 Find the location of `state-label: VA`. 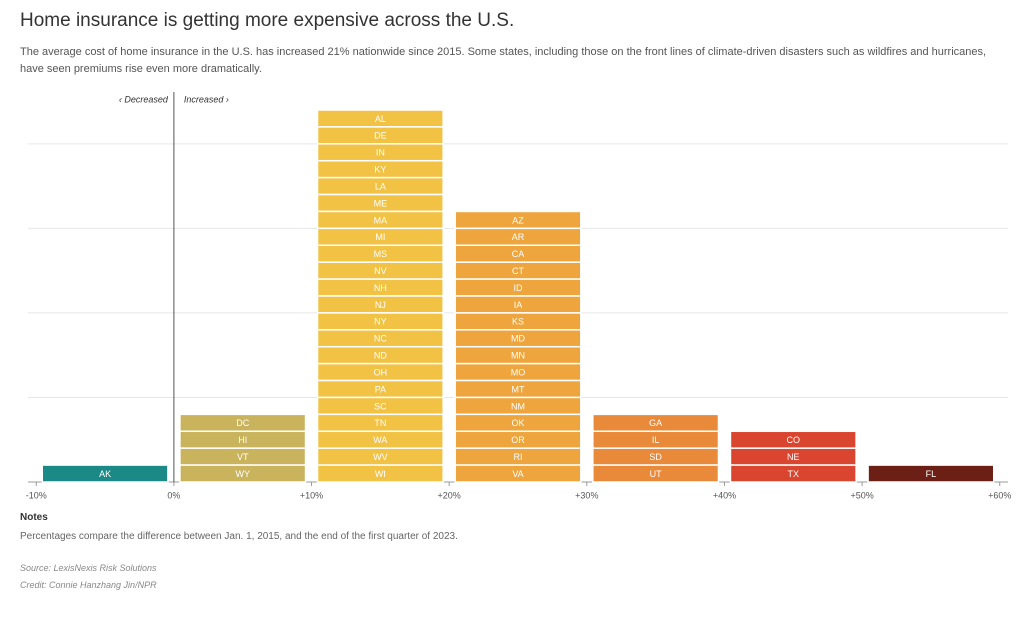

state-label: VA is located at coordinates (517, 474).